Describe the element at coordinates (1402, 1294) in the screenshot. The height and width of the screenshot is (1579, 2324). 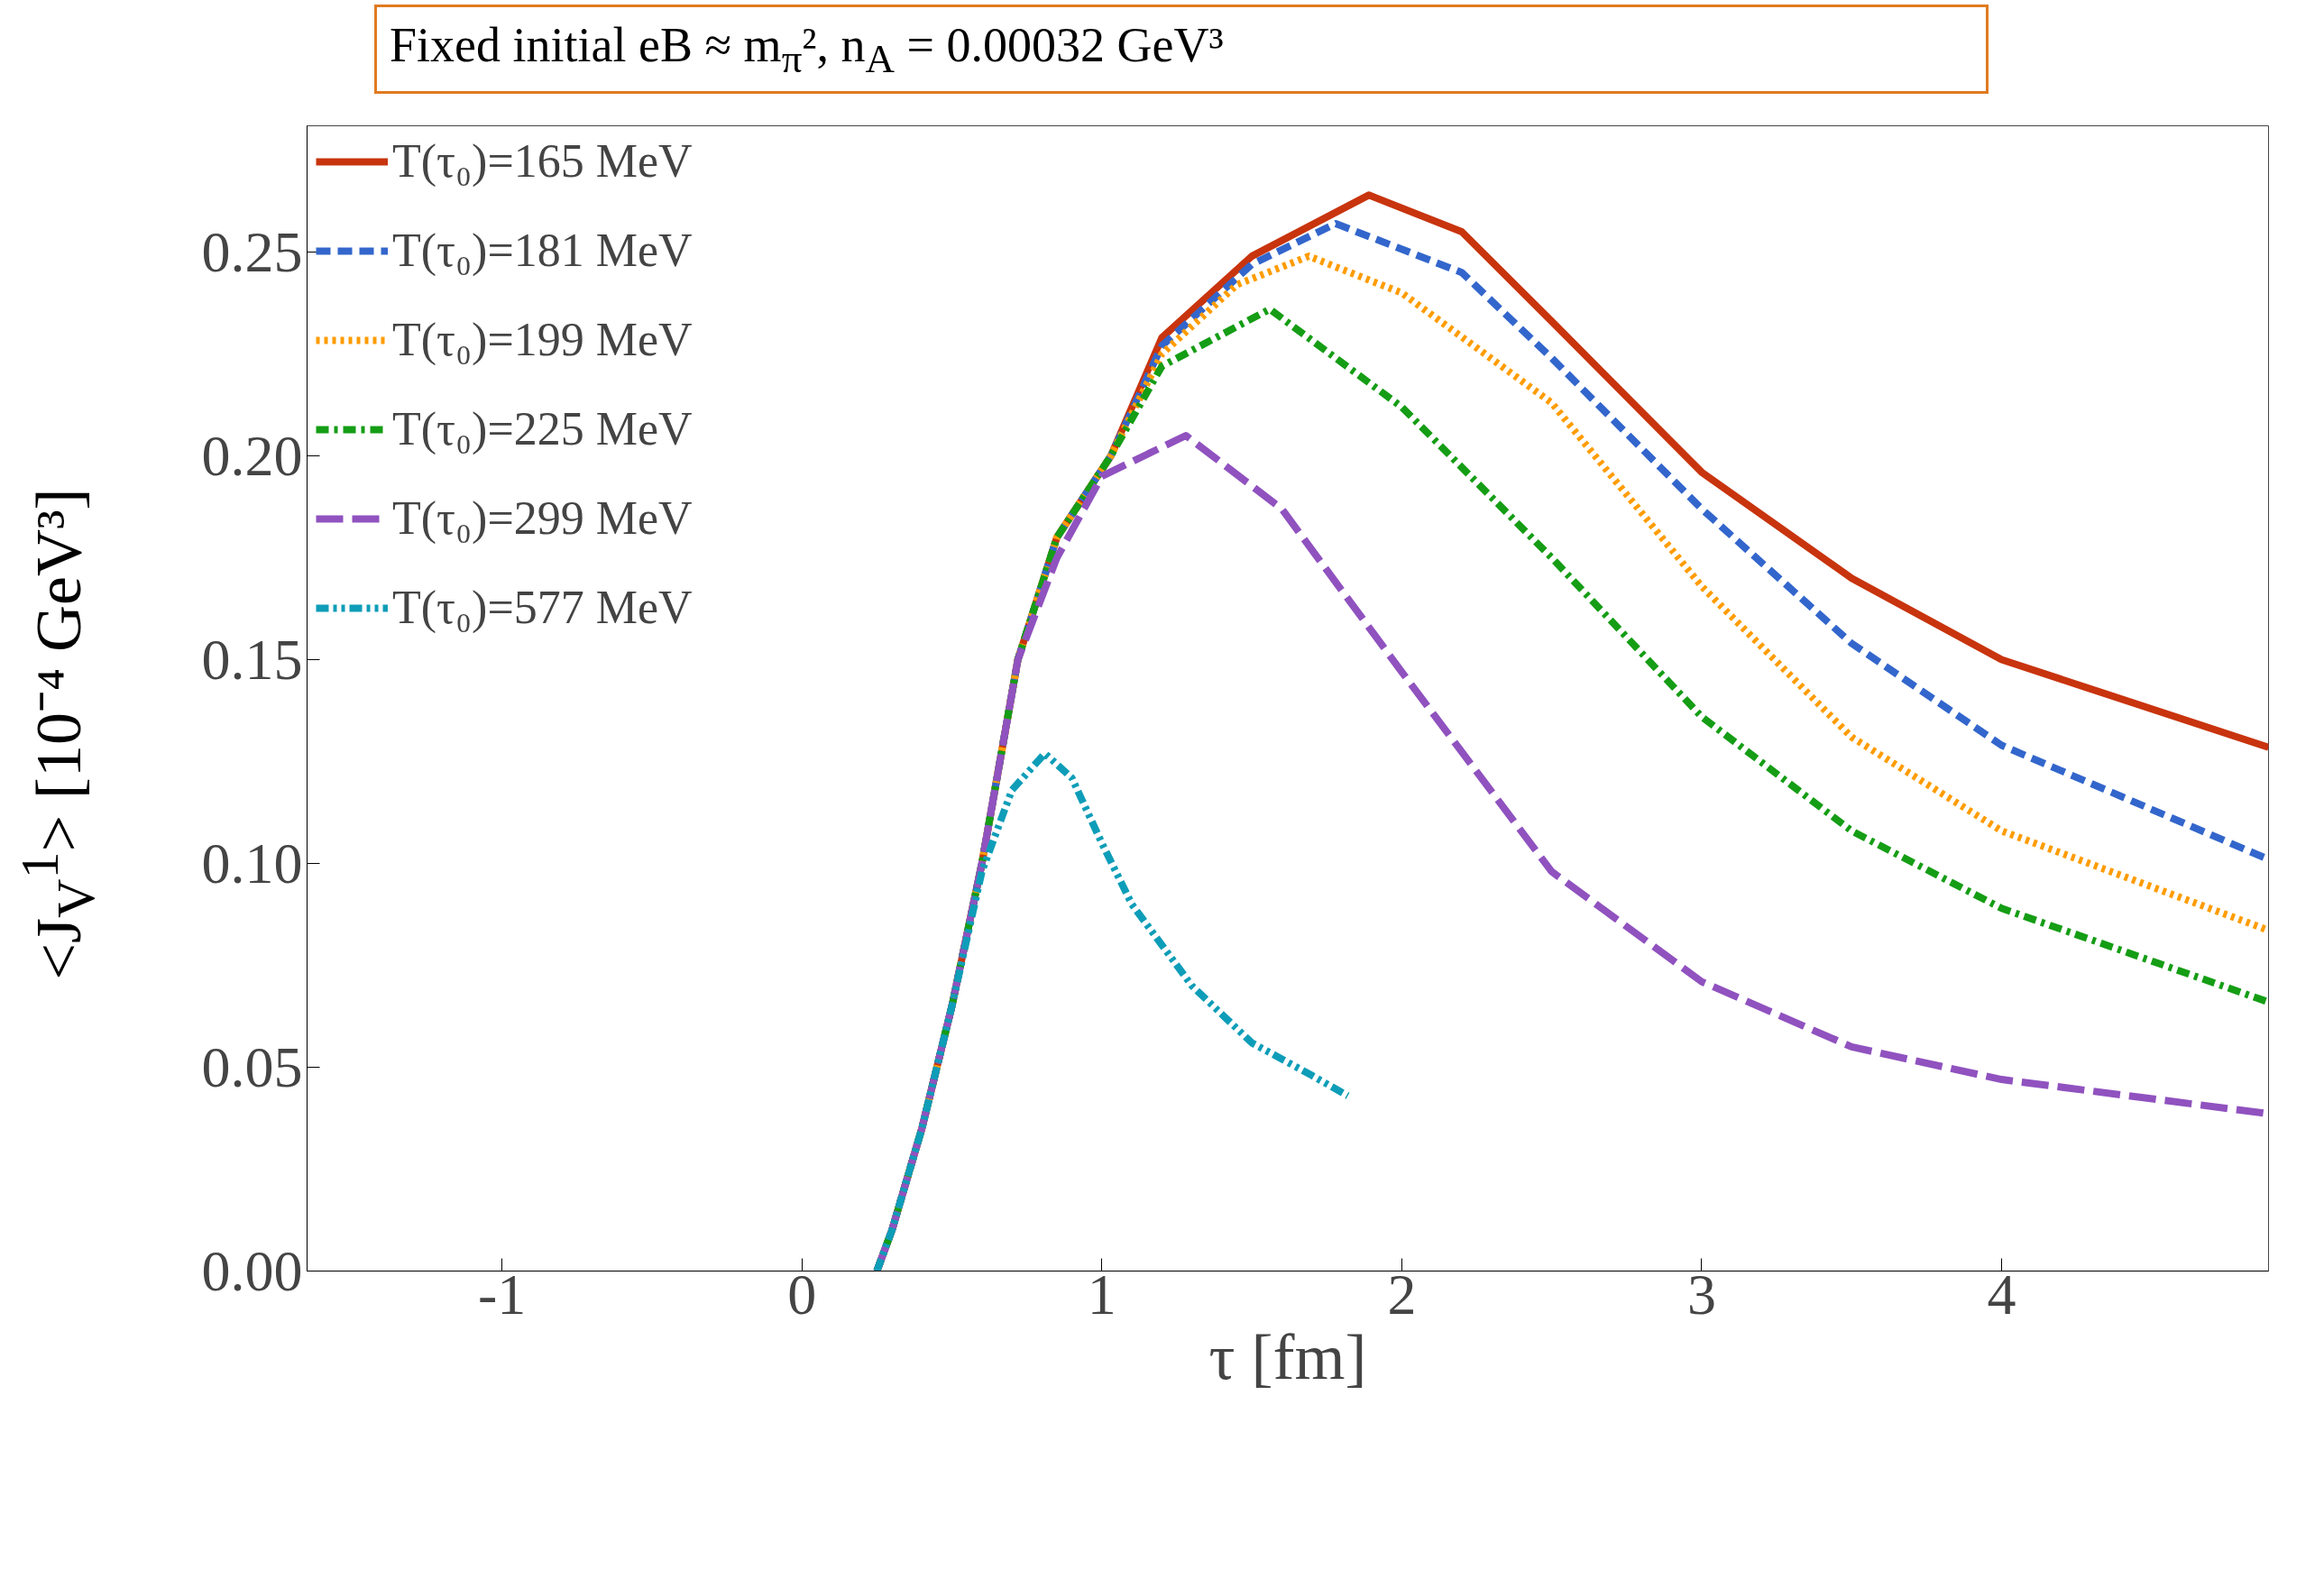
I see `x-tick-label: 2` at that location.